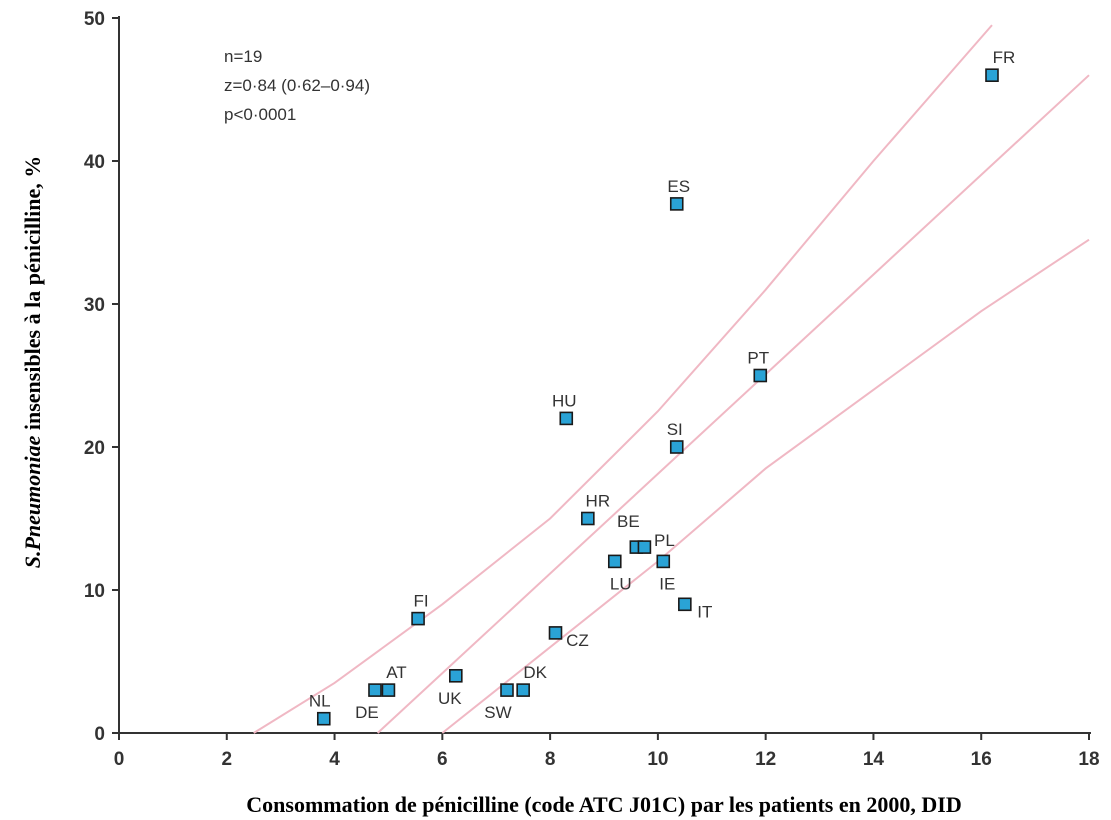 The image size is (1111, 820). Describe the element at coordinates (368, 702) in the screenshot. I see `data-point-de: DE` at that location.